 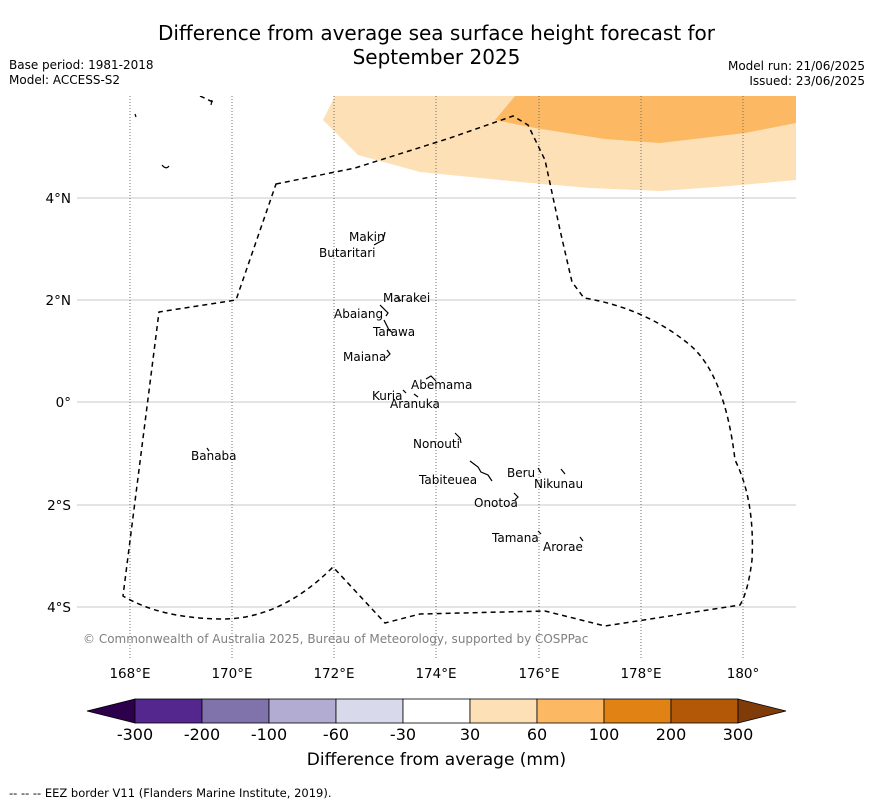 I want to click on colorbar-label: Difference from average (mm), so click(x=436, y=760).